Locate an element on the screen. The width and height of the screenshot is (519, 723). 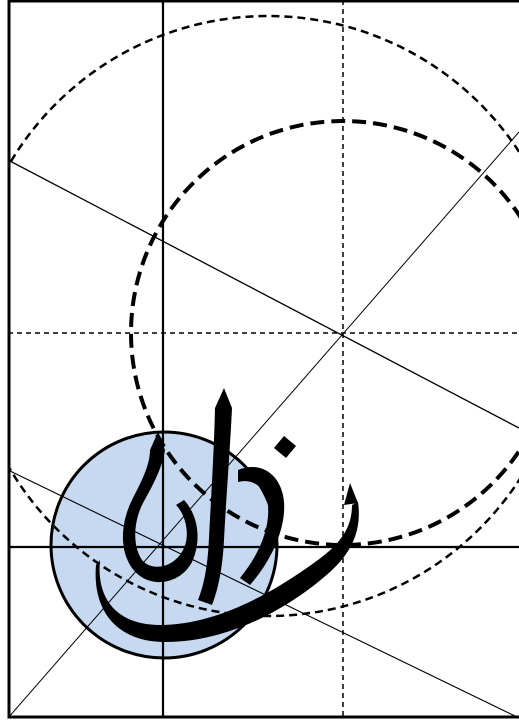
calligraphy-middle-stroke is located at coordinates (261, 525).